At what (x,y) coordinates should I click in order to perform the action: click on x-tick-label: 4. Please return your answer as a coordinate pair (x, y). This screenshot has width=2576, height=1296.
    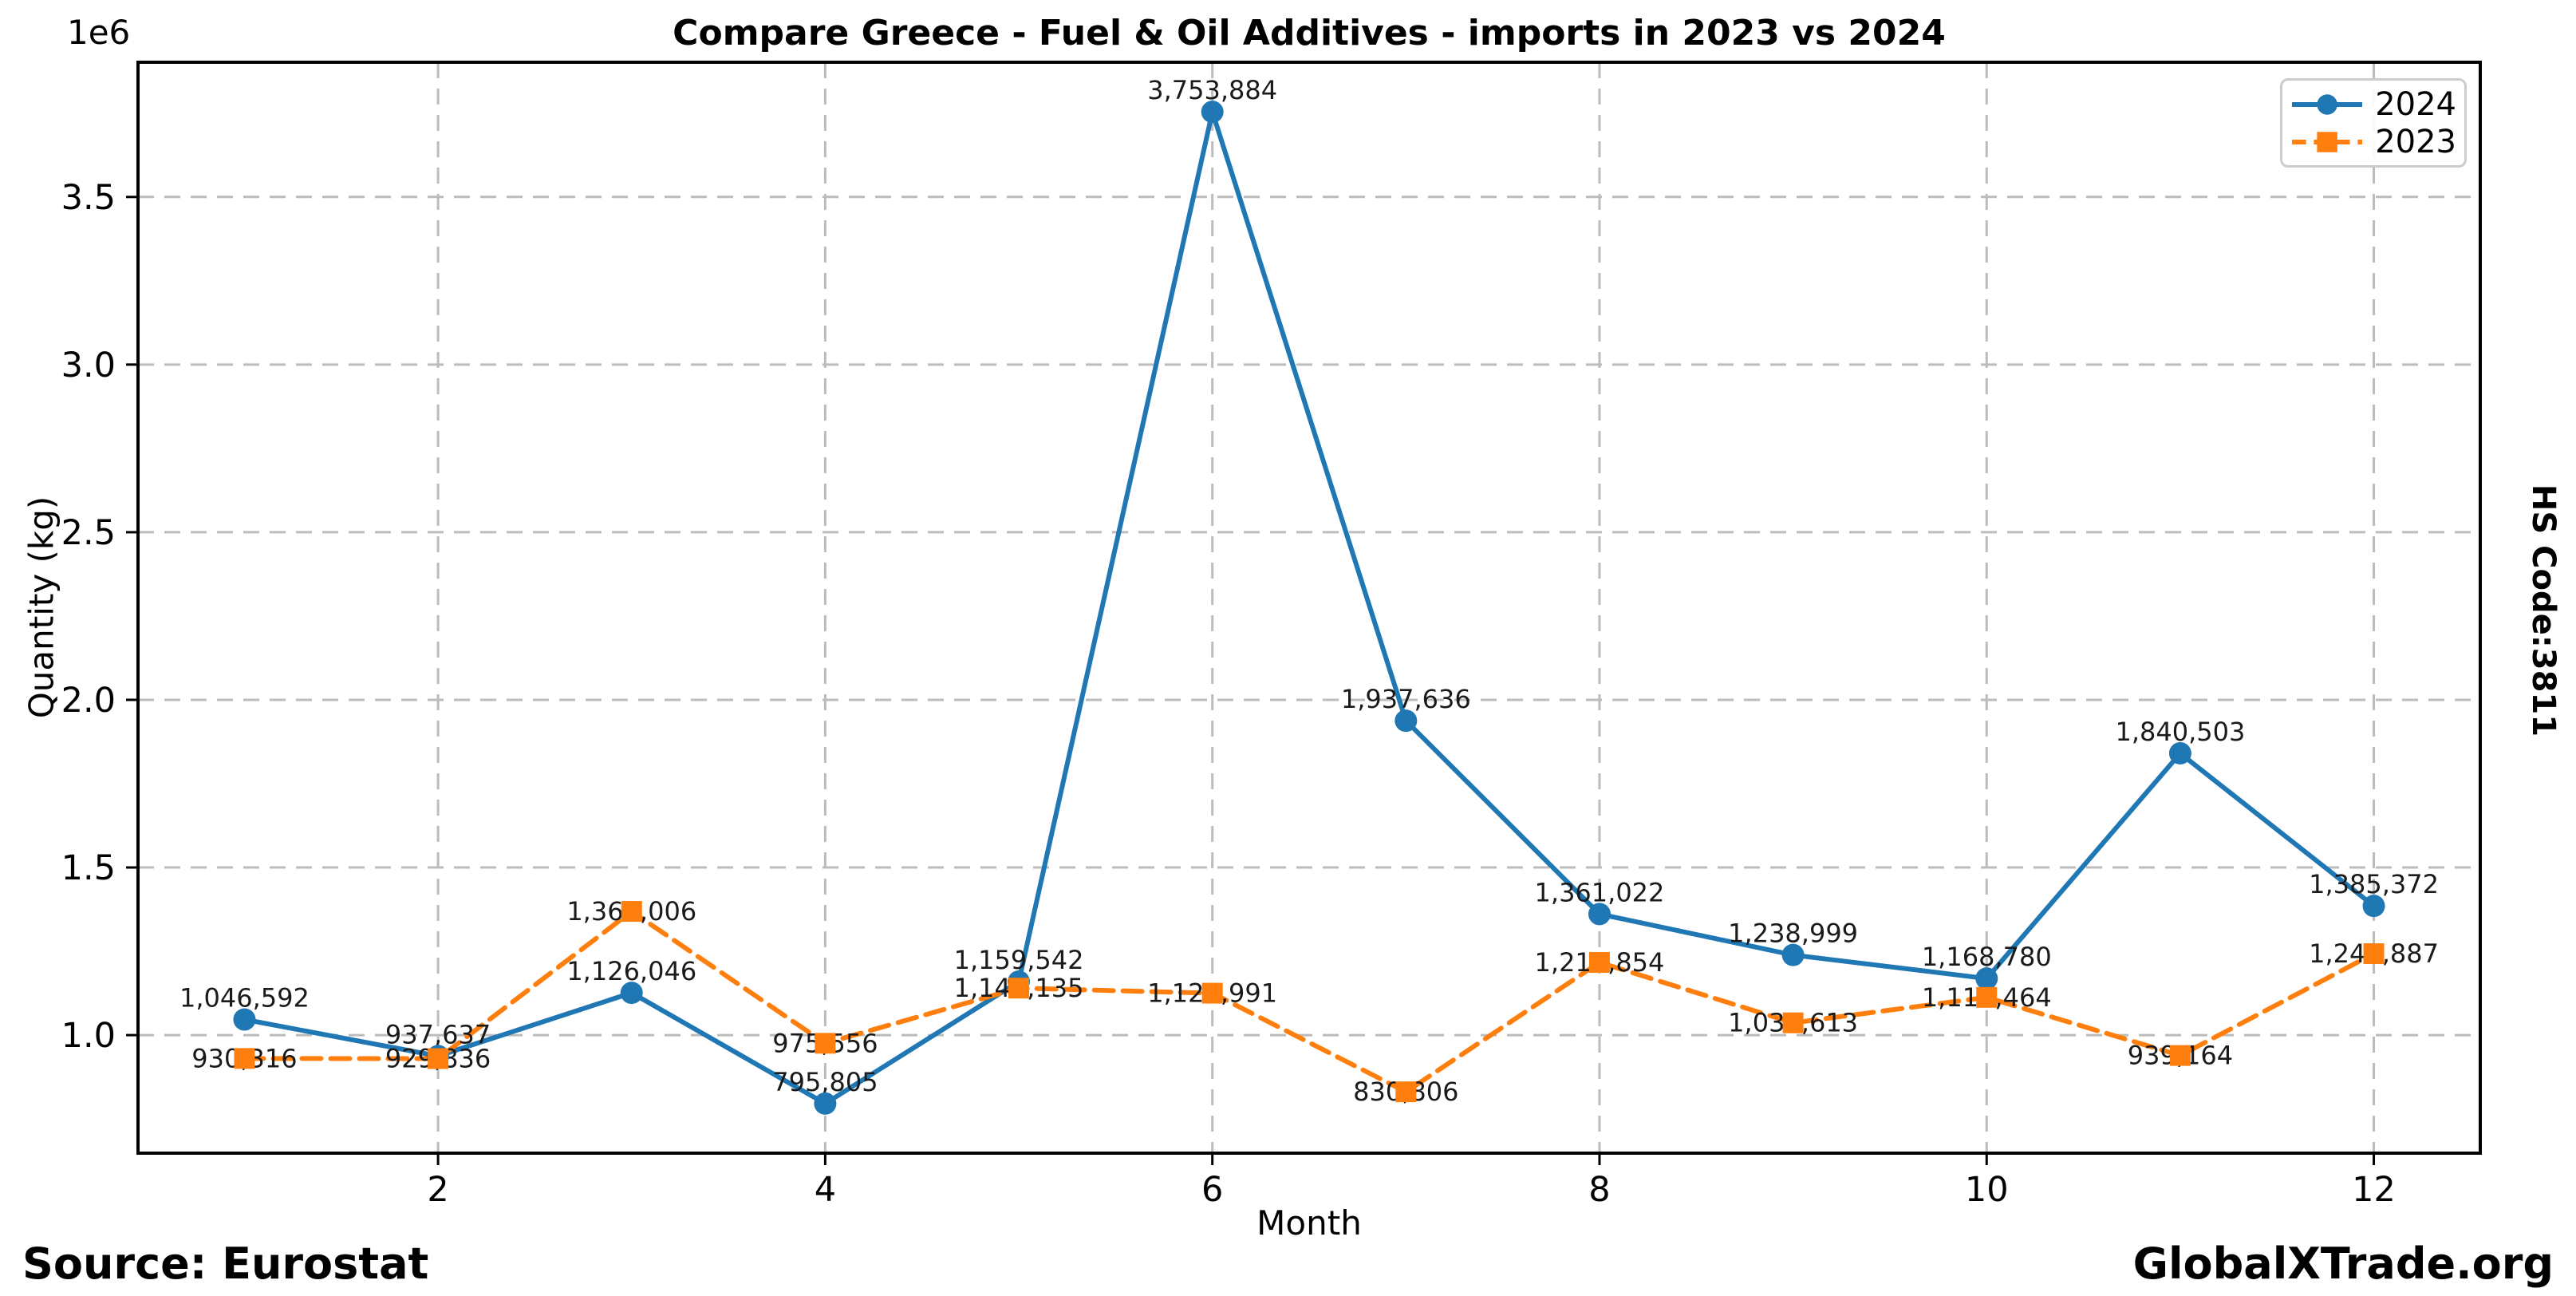
    Looking at the image, I should click on (826, 1190).